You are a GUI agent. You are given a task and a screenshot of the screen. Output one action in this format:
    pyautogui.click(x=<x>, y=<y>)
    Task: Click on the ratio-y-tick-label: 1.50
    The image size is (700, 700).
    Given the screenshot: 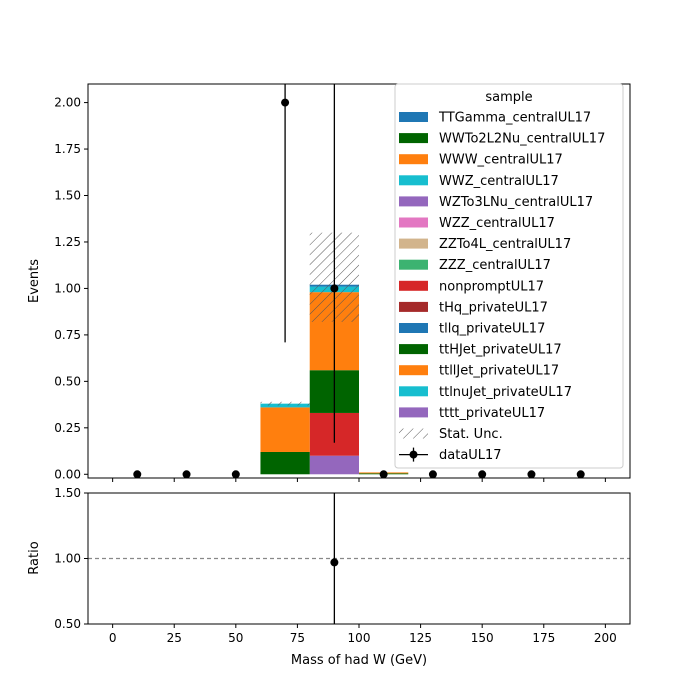 What is the action you would take?
    pyautogui.click(x=67, y=493)
    